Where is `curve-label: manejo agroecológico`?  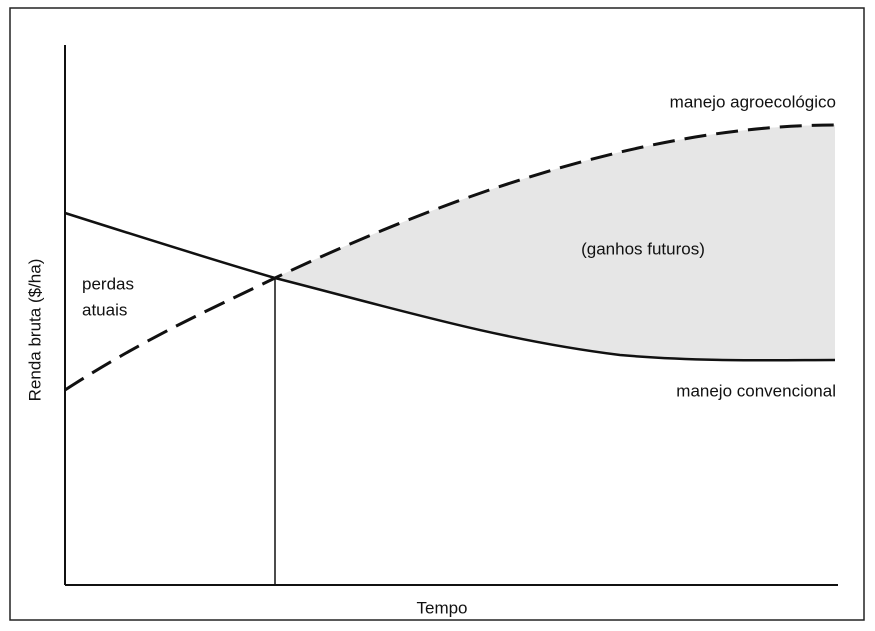
curve-label: manejo agroecológico is located at coordinates (753, 101).